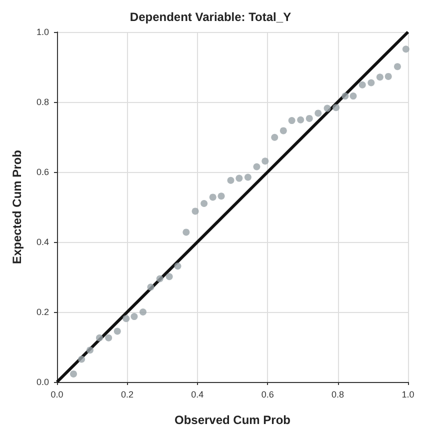 This screenshot has width=421, height=435. What do you see at coordinates (42, 172) in the screenshot?
I see `y-tick-label: 0.6` at bounding box center [42, 172].